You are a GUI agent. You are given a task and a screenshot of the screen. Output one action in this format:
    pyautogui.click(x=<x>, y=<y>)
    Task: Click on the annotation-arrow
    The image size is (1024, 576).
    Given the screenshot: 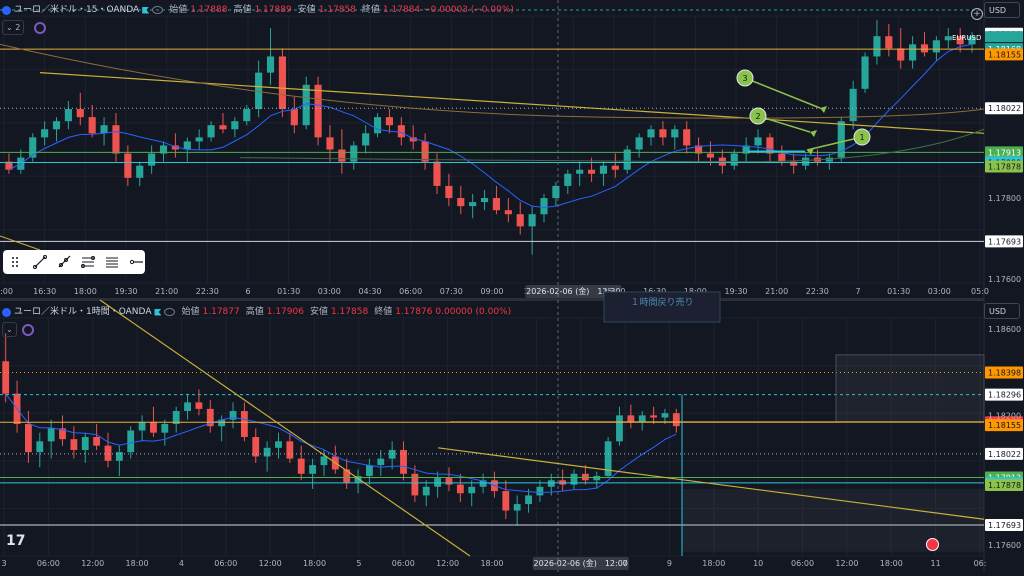 What is the action you would take?
    pyautogui.click(x=834, y=143)
    